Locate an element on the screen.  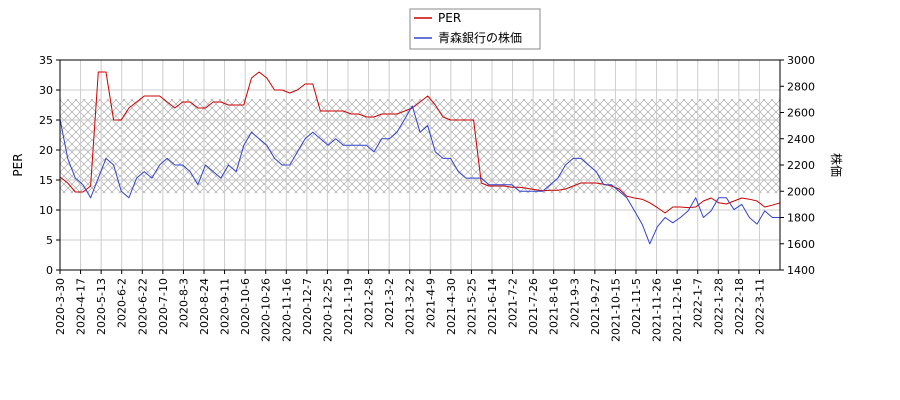
y-right-tick-label: 2200 is located at coordinates (801, 165).